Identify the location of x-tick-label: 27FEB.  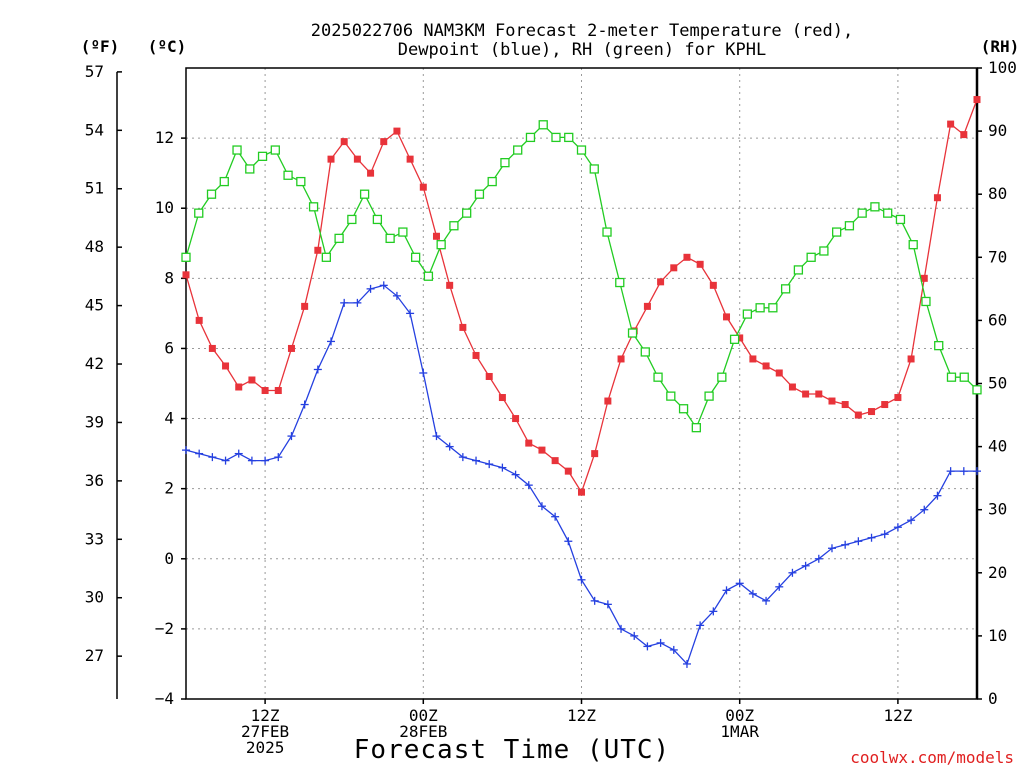
(265, 731).